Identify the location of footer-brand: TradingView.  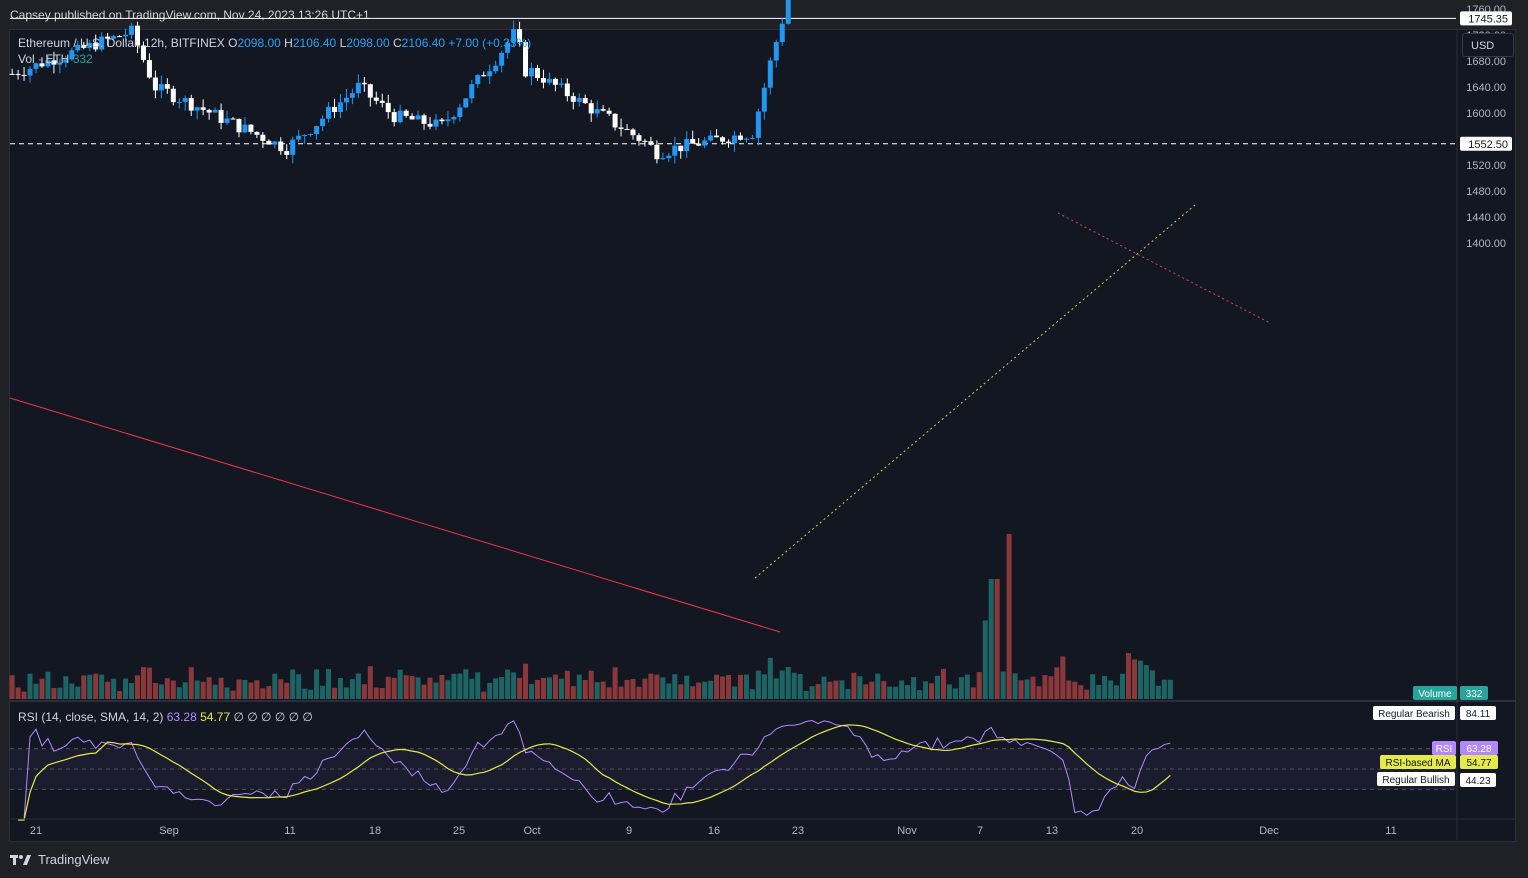
(74, 859).